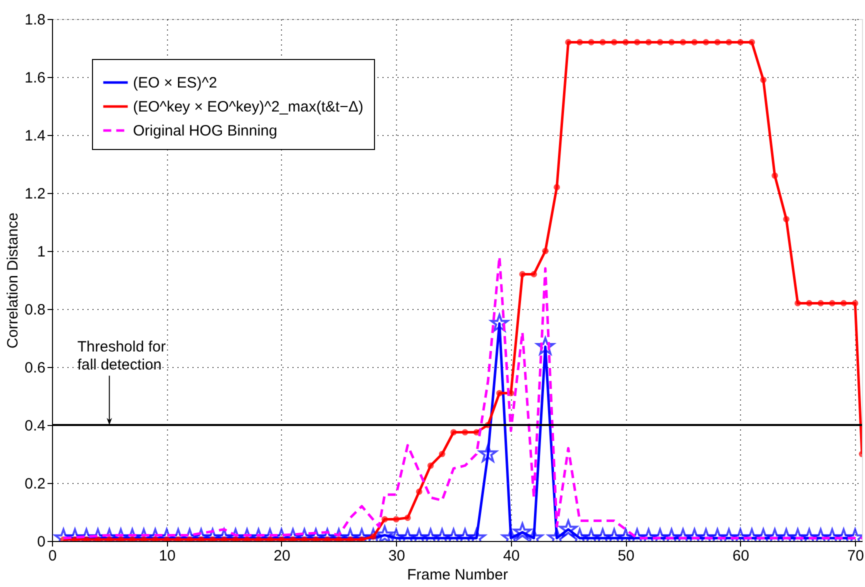 This screenshot has height=587, width=865. Describe the element at coordinates (35, 426) in the screenshot. I see `y-tick-label: 0.4` at that location.